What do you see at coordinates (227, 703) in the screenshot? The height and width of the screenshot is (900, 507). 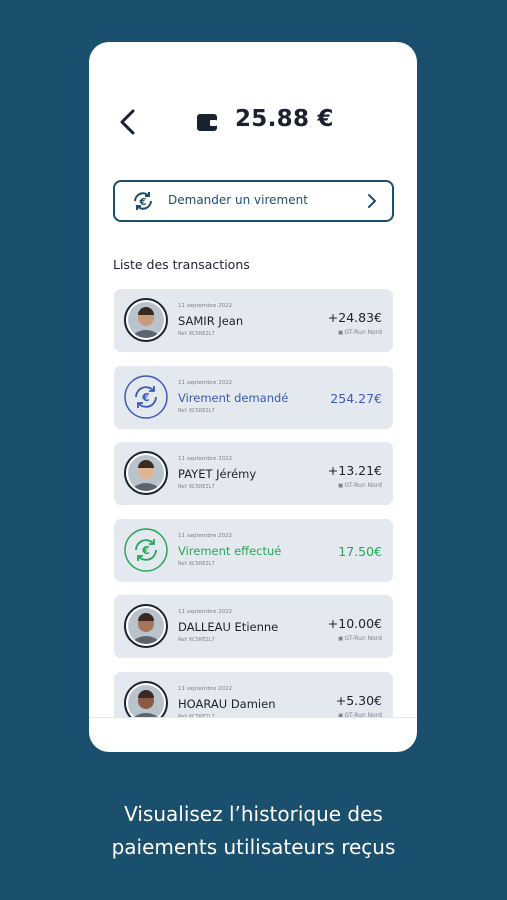 I see `transaction-name: HOARAU Damien` at bounding box center [227, 703].